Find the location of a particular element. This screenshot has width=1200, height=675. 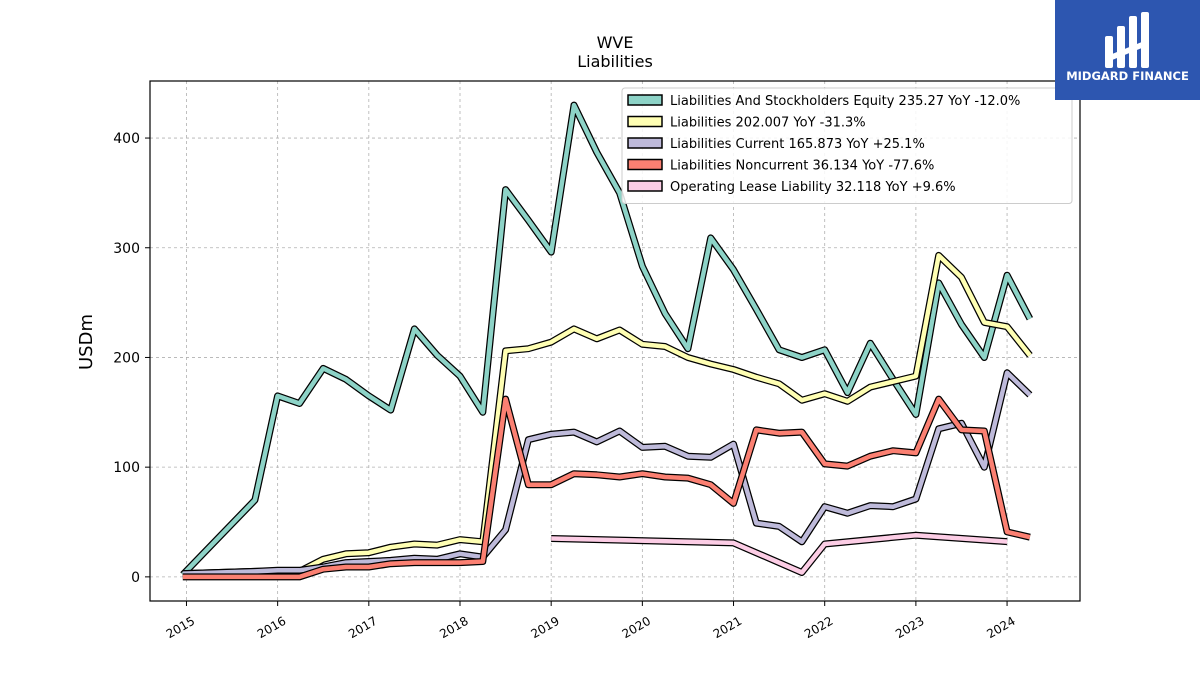

y-tick-label: 200 is located at coordinates (126, 358).